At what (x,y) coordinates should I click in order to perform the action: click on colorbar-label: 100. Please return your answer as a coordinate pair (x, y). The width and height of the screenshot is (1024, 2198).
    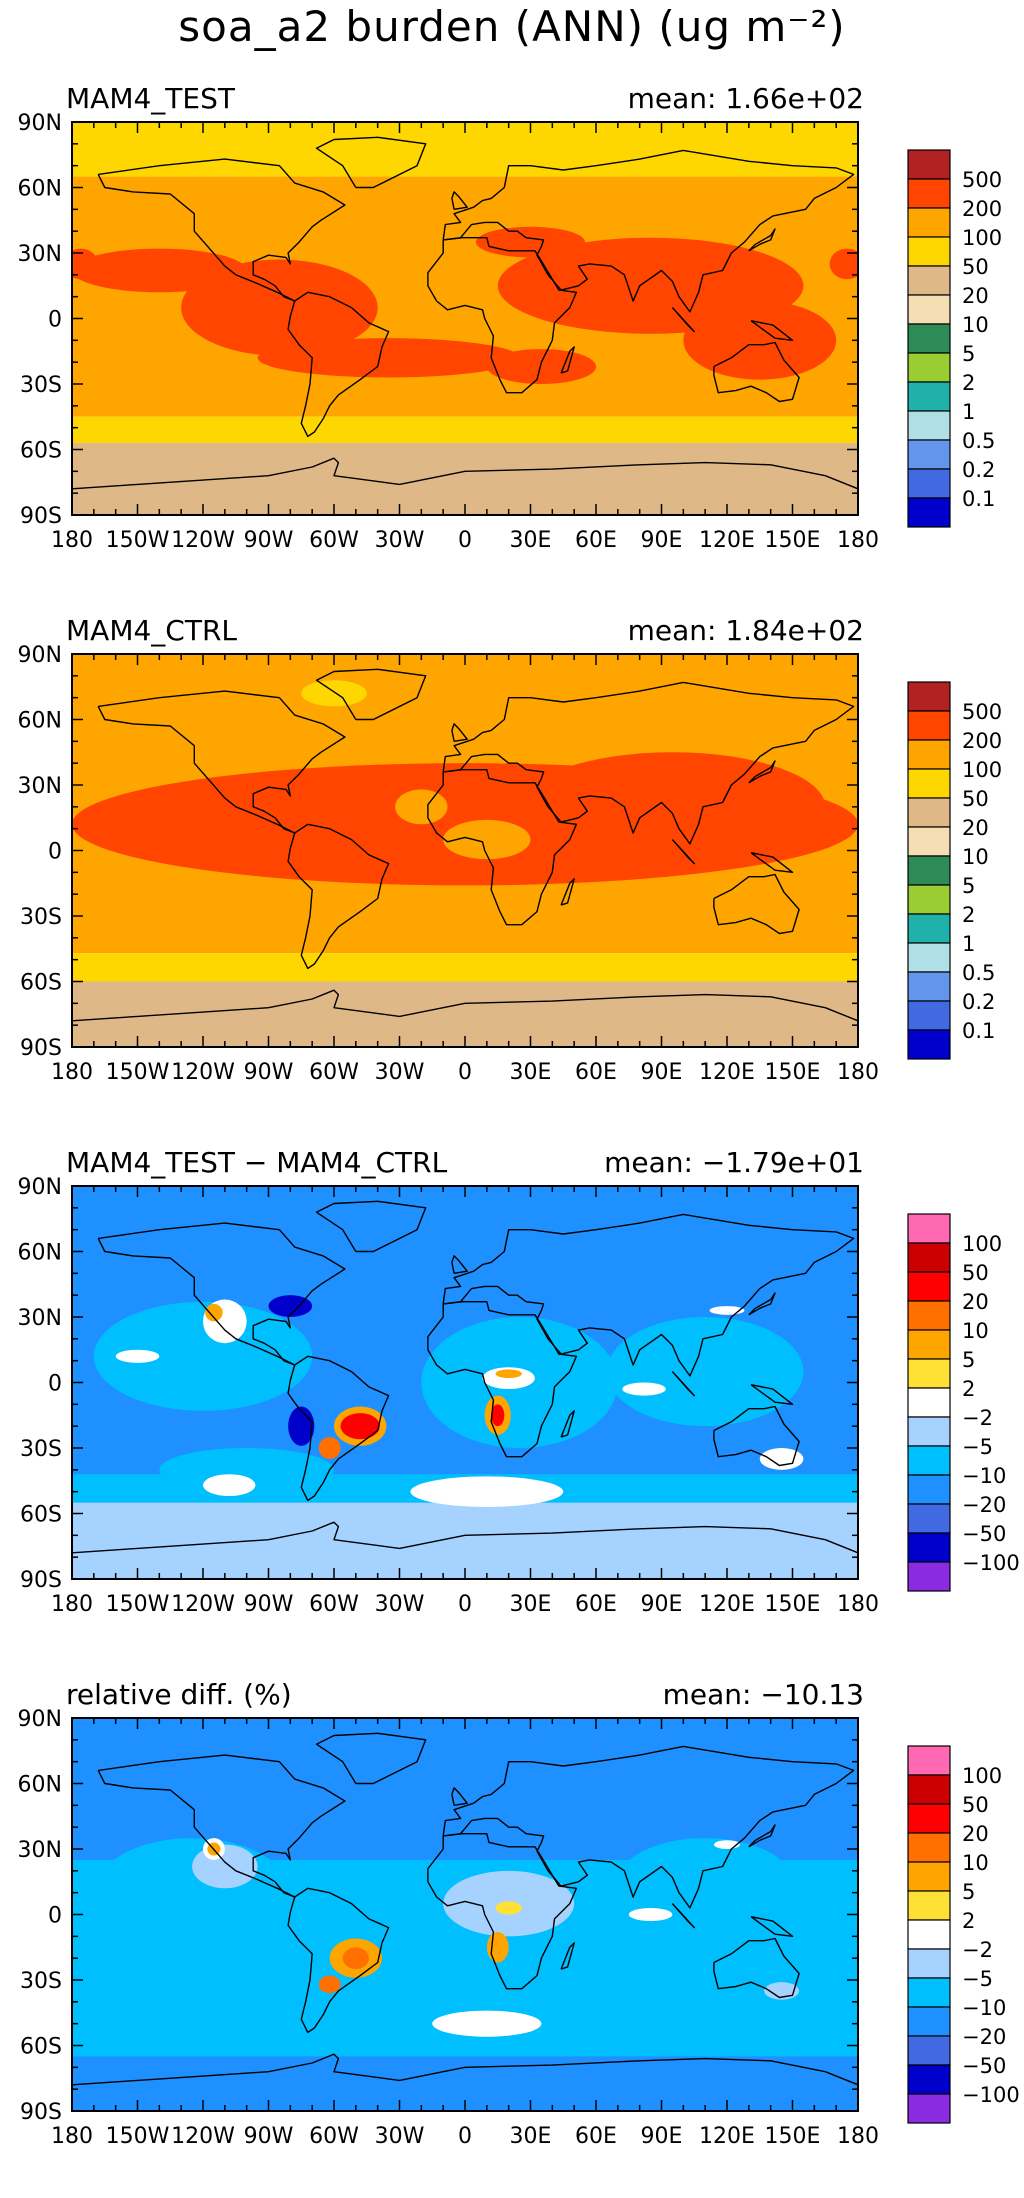
    Looking at the image, I should click on (982, 1244).